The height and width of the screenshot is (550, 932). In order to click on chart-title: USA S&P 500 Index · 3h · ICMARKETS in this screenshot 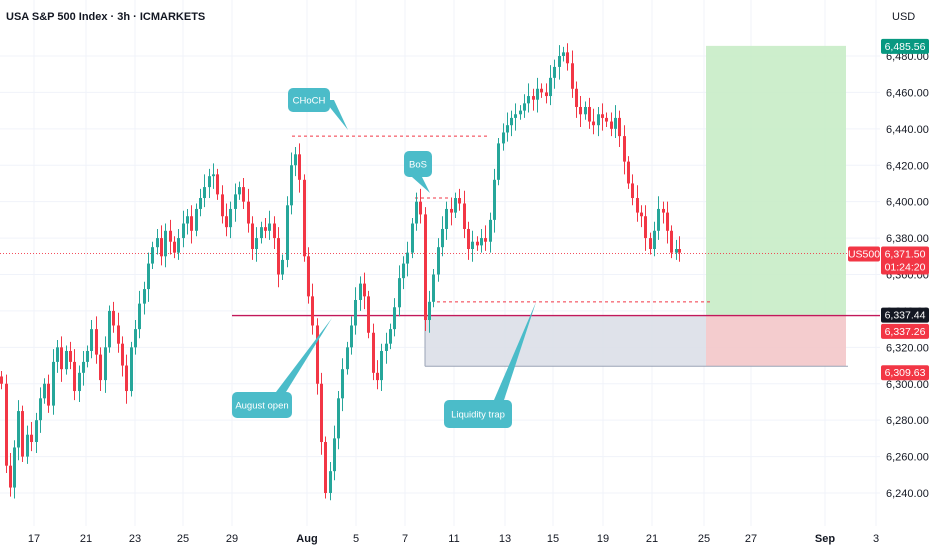, I will do `click(105, 17)`.